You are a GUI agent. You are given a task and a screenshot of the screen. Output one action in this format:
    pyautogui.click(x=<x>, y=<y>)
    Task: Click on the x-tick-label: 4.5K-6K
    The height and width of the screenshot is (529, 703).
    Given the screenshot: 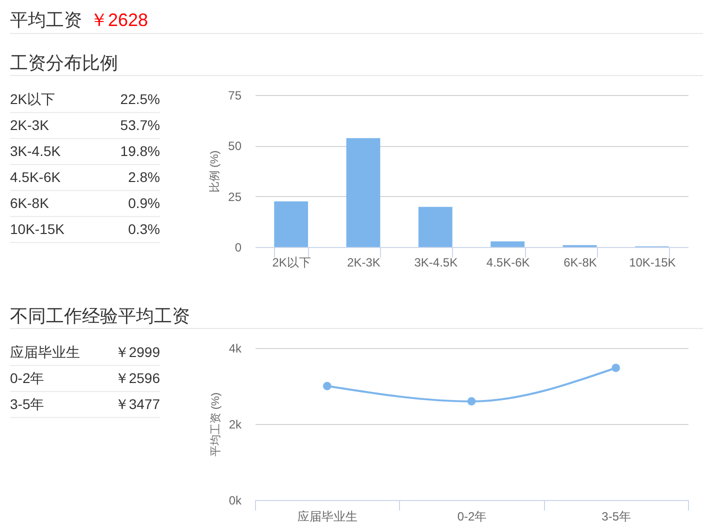 What is the action you would take?
    pyautogui.click(x=508, y=263)
    